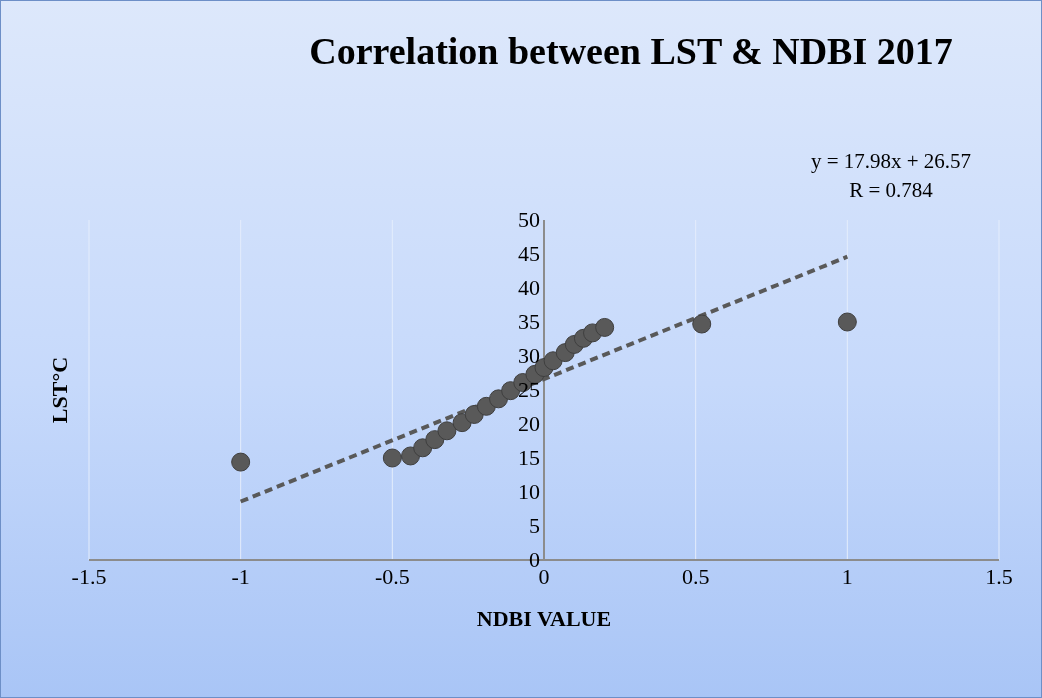 The image size is (1042, 698). I want to click on y-tick-label: 20, so click(529, 423).